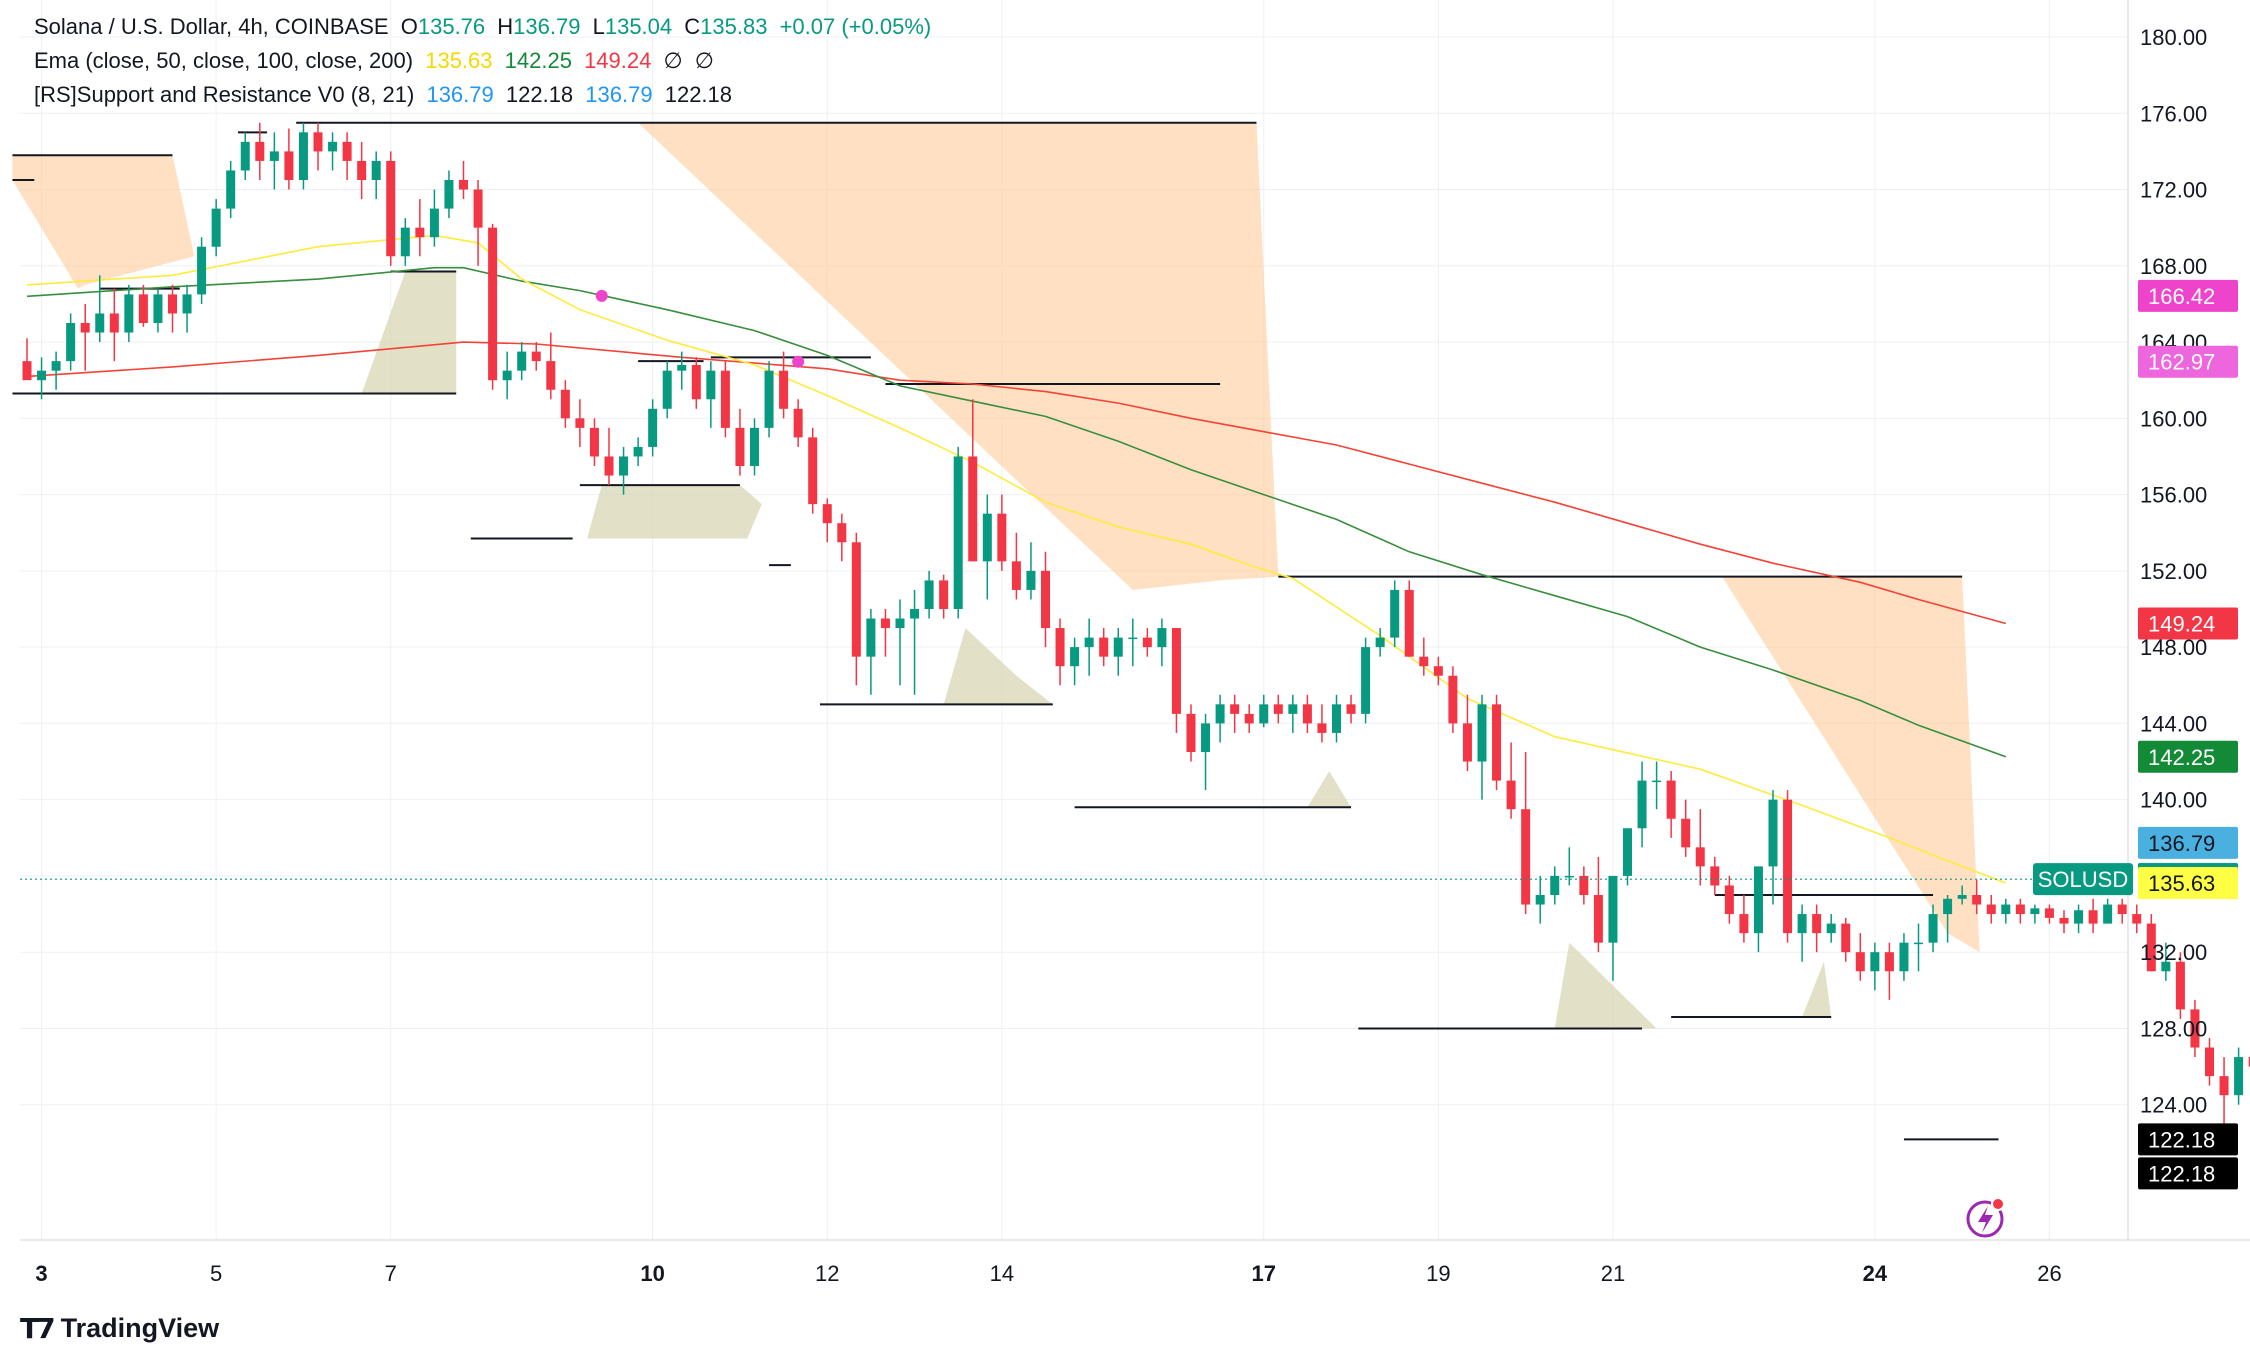 The height and width of the screenshot is (1365, 2250). Describe the element at coordinates (2181, 843) in the screenshot. I see `price-tag-text: 136.79` at that location.